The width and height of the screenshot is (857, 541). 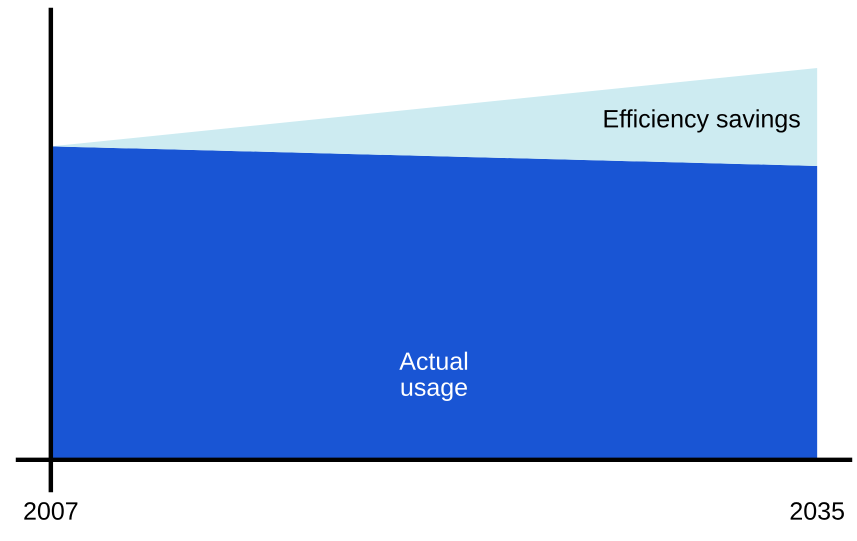 I want to click on x-tick-label: 2007, so click(x=51, y=511).